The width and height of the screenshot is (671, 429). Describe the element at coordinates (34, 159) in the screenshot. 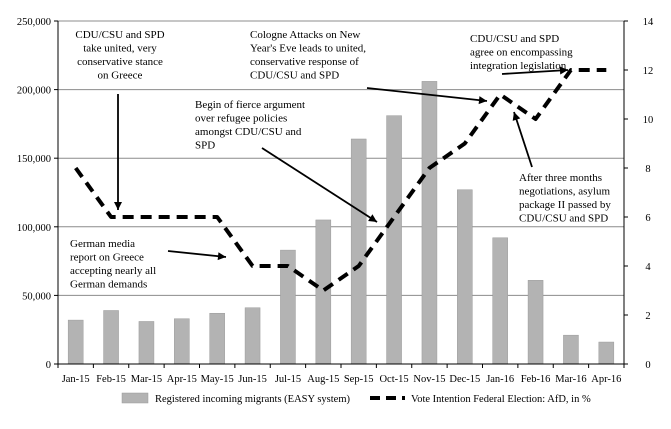

I see `left-y-tick-label: 150,000` at that location.